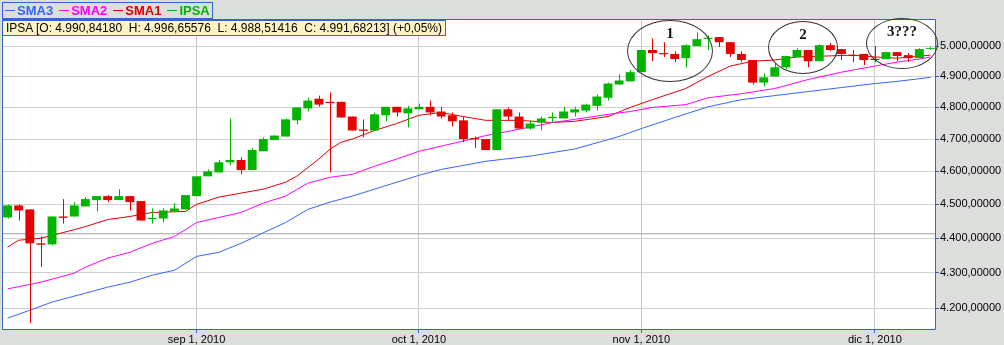 The height and width of the screenshot is (345, 1004). I want to click on y-tick-label: 4.200,00000, so click(971, 307).